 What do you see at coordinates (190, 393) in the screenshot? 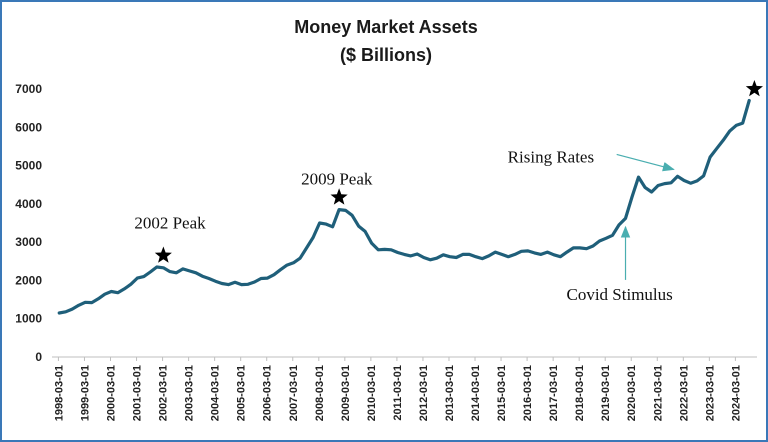
I see `x-tick-label: 2003-03-01` at bounding box center [190, 393].